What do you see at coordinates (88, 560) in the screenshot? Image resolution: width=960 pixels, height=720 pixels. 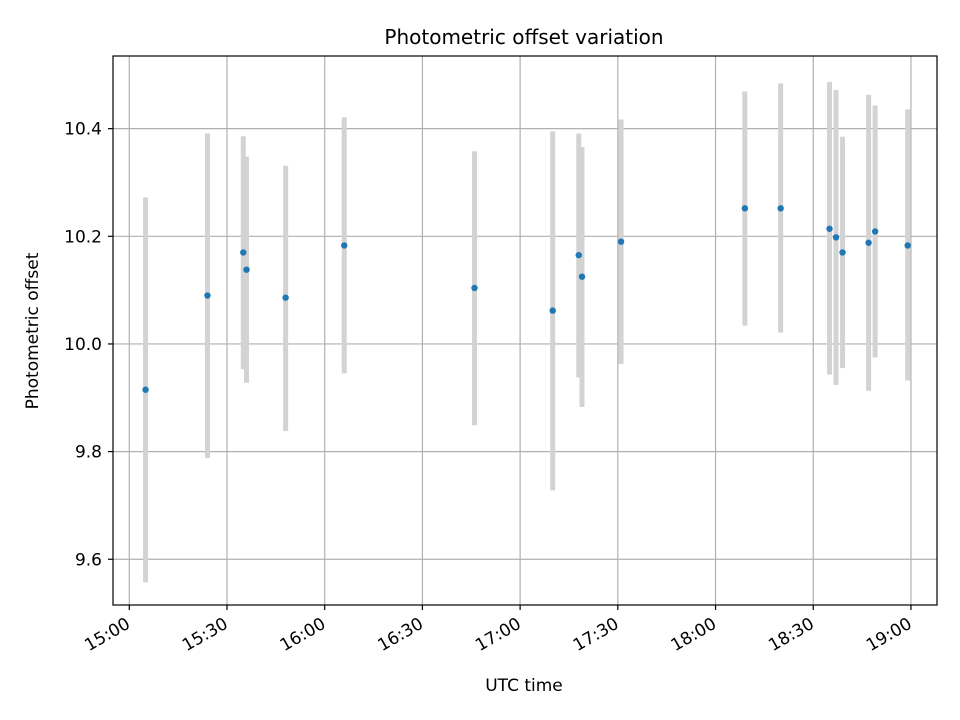 I see `y-tick-label: 9.6` at bounding box center [88, 560].